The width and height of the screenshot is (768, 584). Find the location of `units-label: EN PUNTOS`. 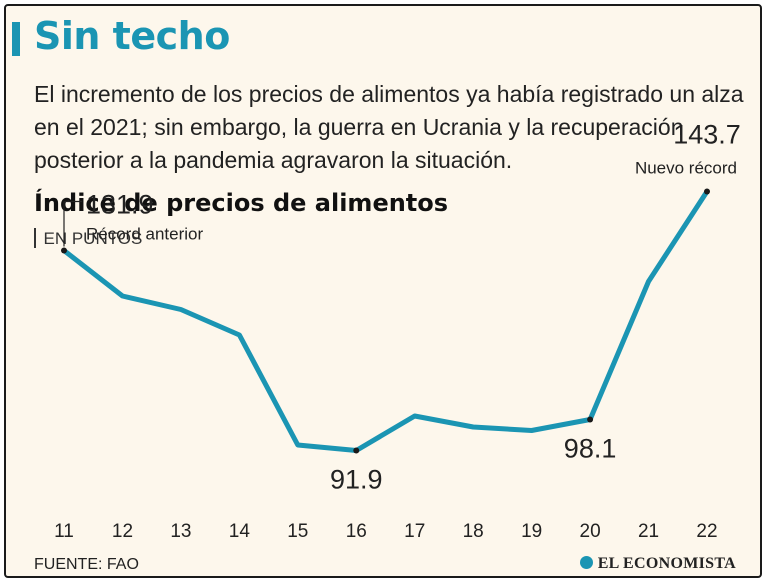

units-label: EN PUNTOS is located at coordinates (88, 238).